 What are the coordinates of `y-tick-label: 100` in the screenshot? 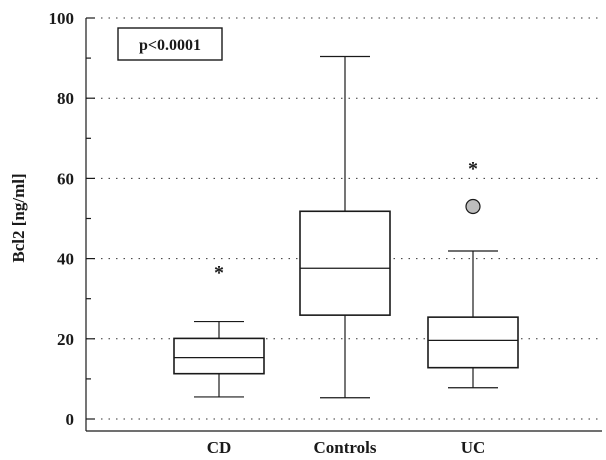 It's located at (62, 18).